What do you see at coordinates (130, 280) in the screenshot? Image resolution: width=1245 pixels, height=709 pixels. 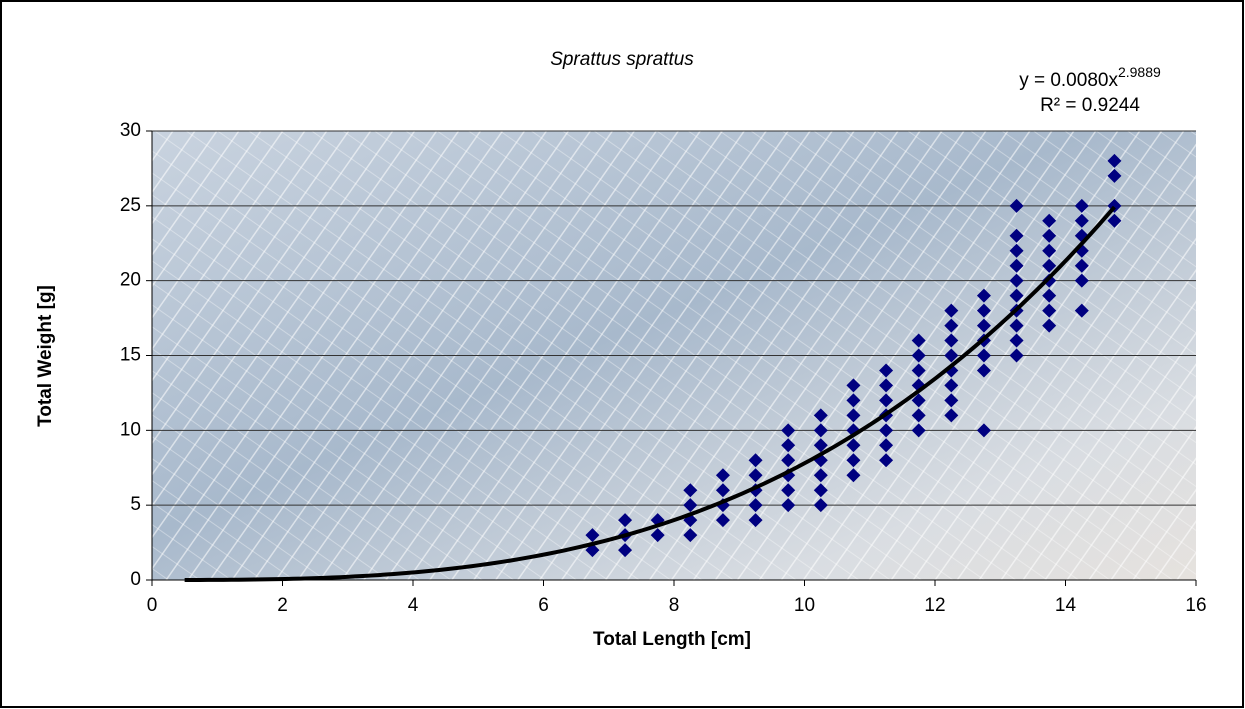 I see `y-tick-label: 20` at bounding box center [130, 280].